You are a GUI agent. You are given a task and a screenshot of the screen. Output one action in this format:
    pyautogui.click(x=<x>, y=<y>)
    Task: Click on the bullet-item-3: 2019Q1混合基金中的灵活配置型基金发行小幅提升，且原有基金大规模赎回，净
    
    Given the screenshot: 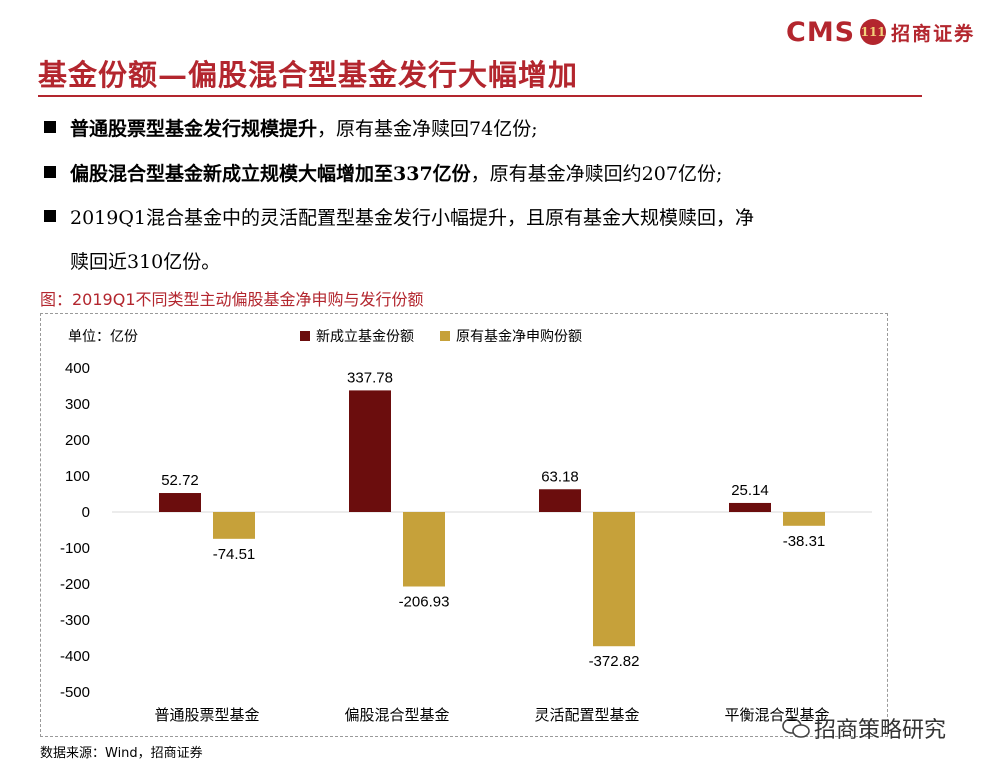 What is the action you would take?
    pyautogui.click(x=399, y=216)
    